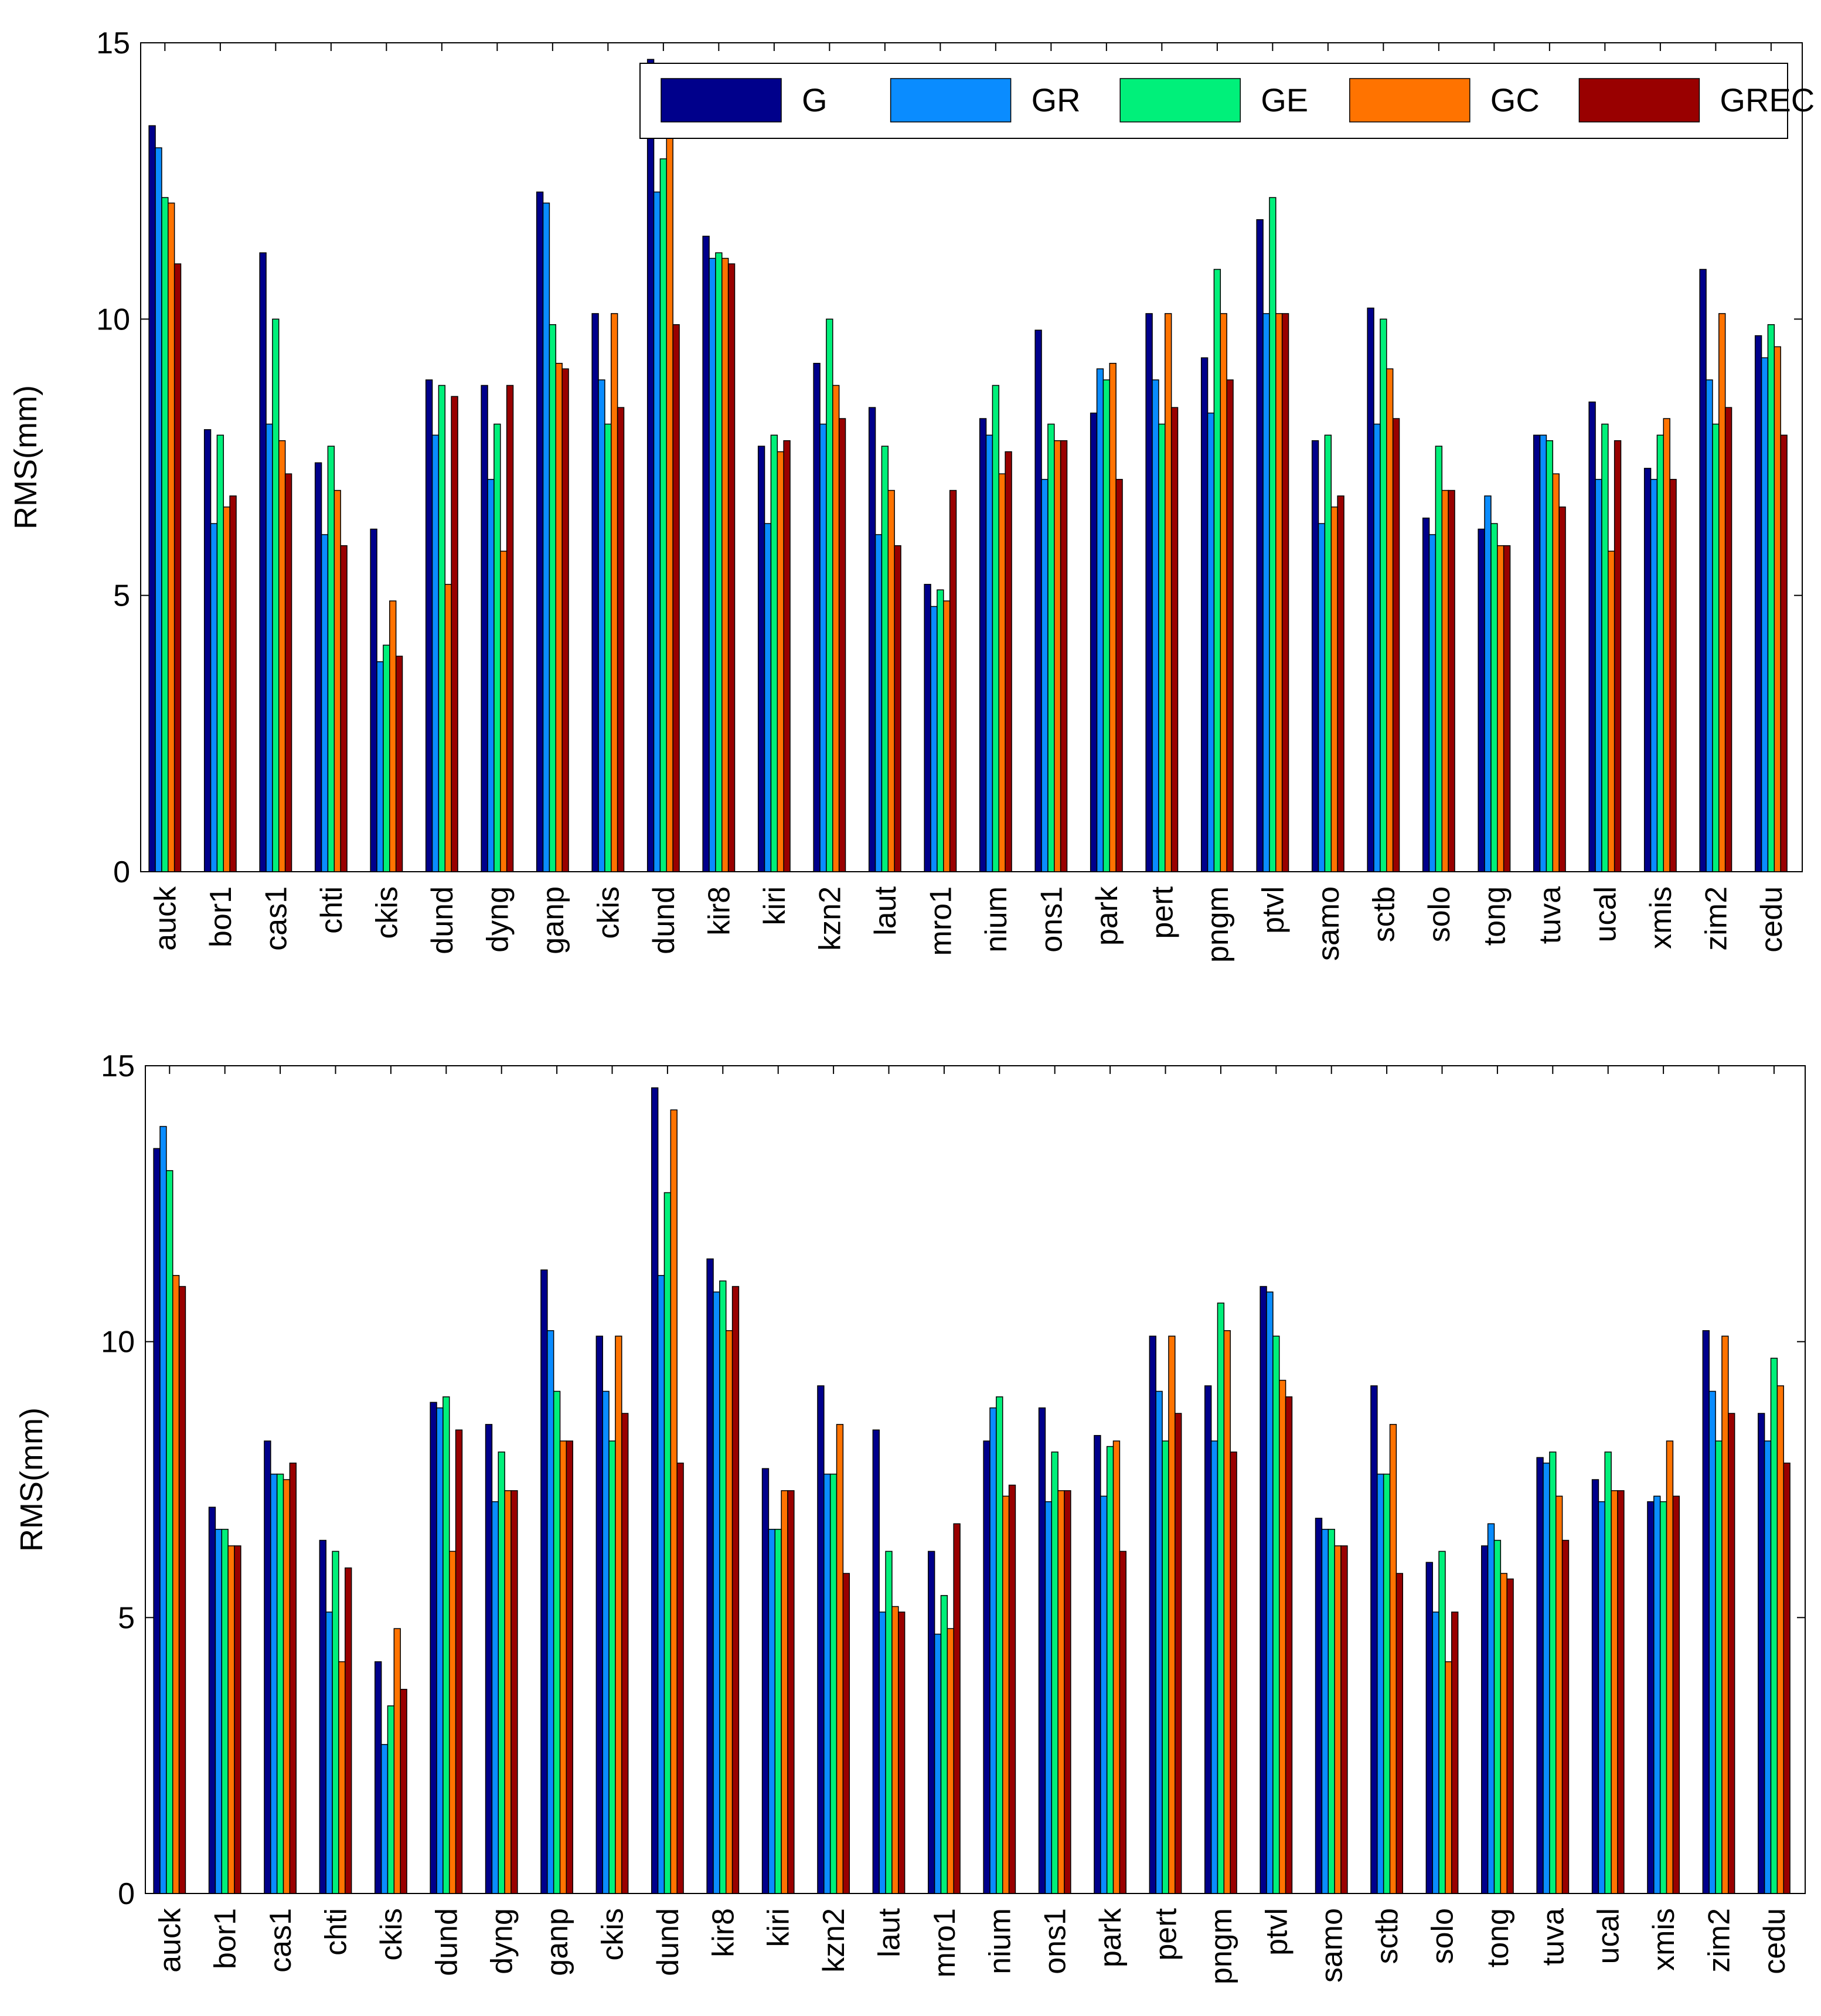 The width and height of the screenshot is (1821, 2016). I want to click on bar-GREC-kiri, so click(787, 656).